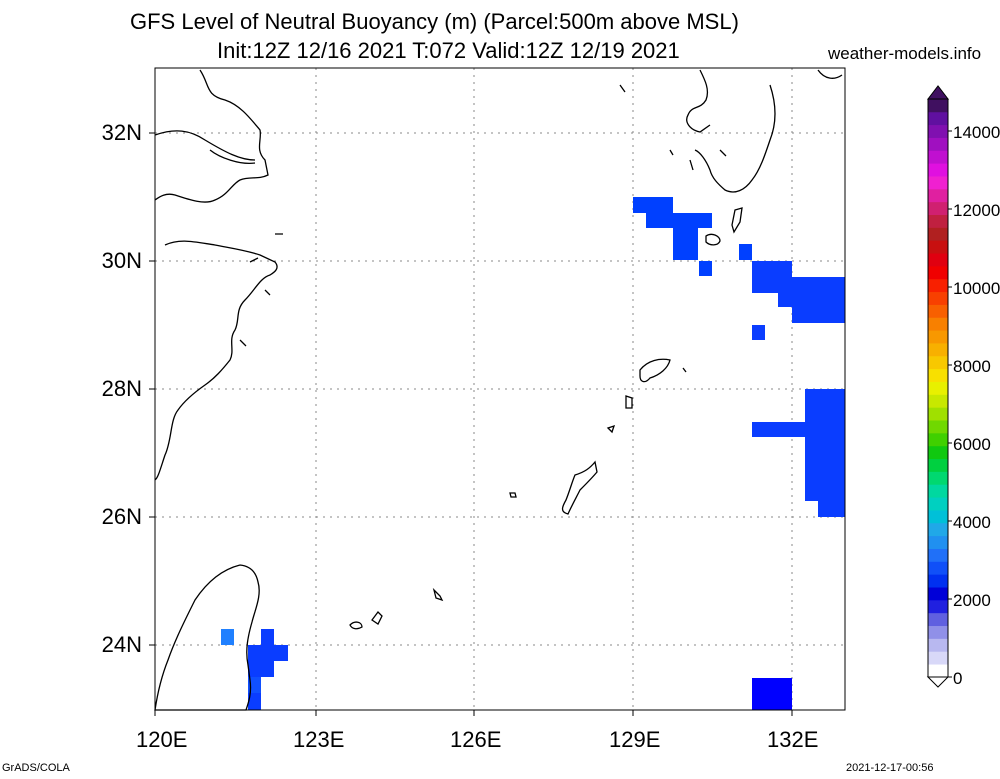 This screenshot has height=779, width=1000. Describe the element at coordinates (692, 236) in the screenshot. I see `field-cell-east-china-sea-north` at that location.